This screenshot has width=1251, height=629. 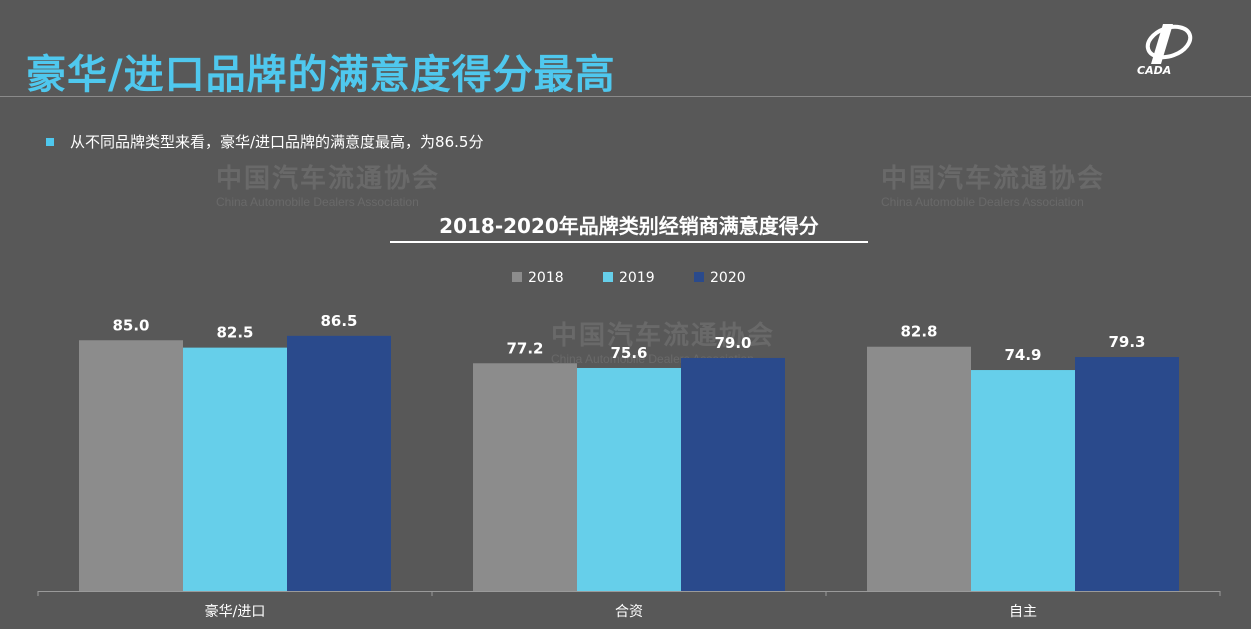 What do you see at coordinates (50, 141) in the screenshot?
I see `bullet-square-icon` at bounding box center [50, 141].